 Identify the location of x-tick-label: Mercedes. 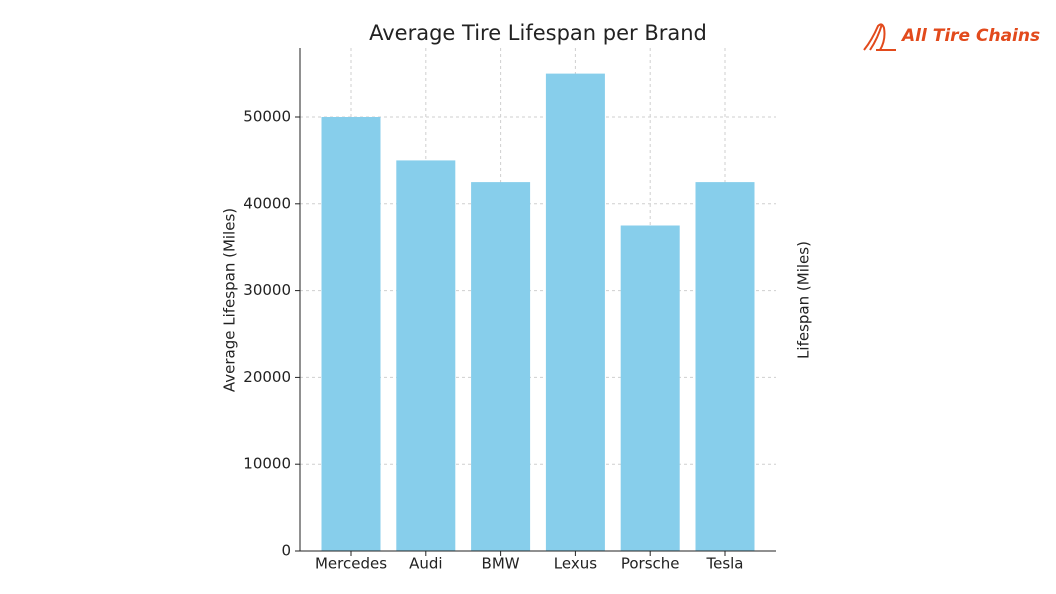
(351, 564).